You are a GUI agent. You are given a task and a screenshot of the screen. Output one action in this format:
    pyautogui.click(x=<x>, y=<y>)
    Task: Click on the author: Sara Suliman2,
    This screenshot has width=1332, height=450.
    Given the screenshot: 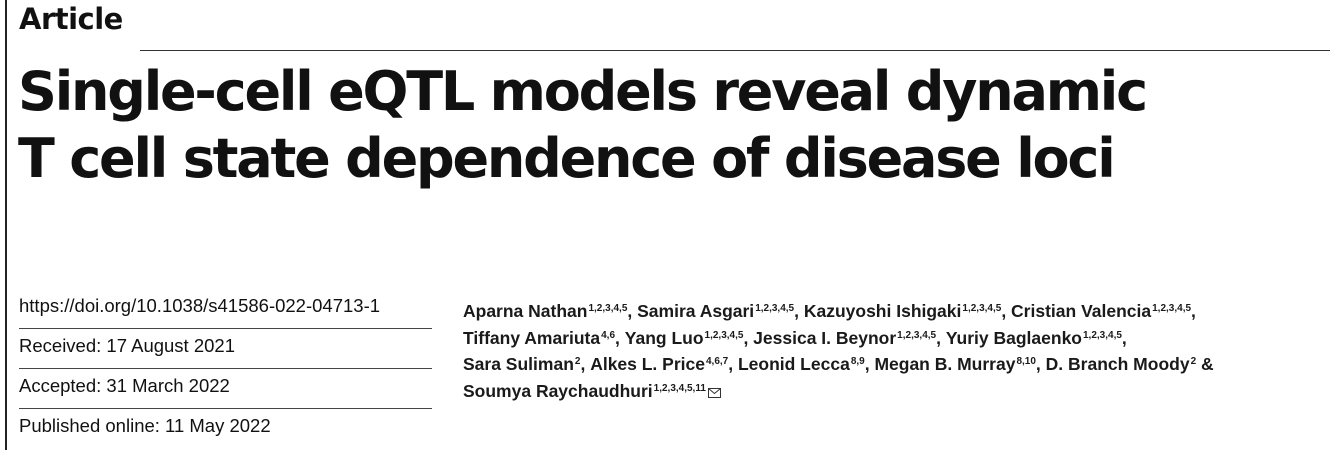 What is the action you would take?
    pyautogui.click(x=526, y=364)
    